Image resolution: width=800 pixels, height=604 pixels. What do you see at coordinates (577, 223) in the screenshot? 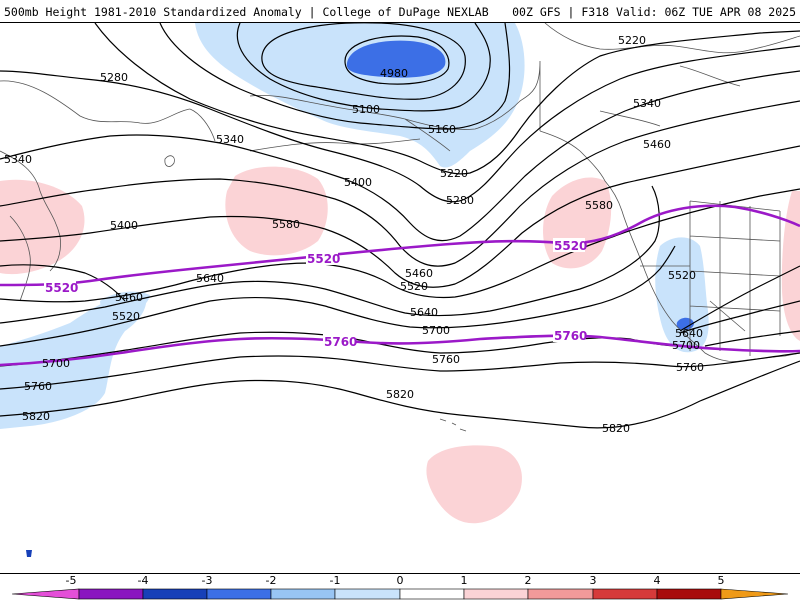
I see `anomaly-area-northeast-pacific` at bounding box center [577, 223].